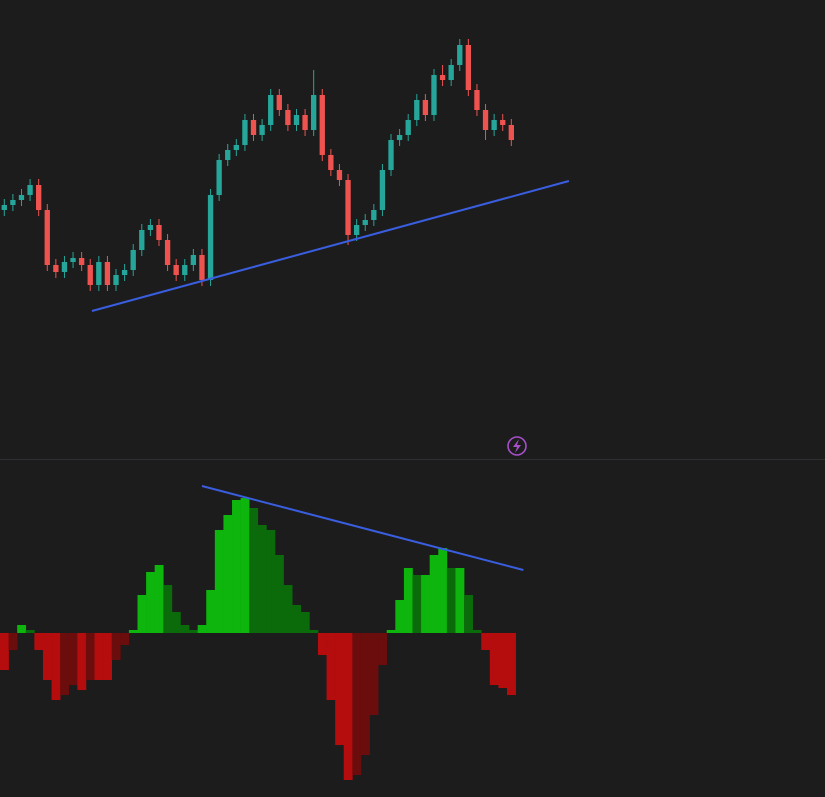 The height and width of the screenshot is (797, 825). I want to click on alert-icon, so click(517, 446).